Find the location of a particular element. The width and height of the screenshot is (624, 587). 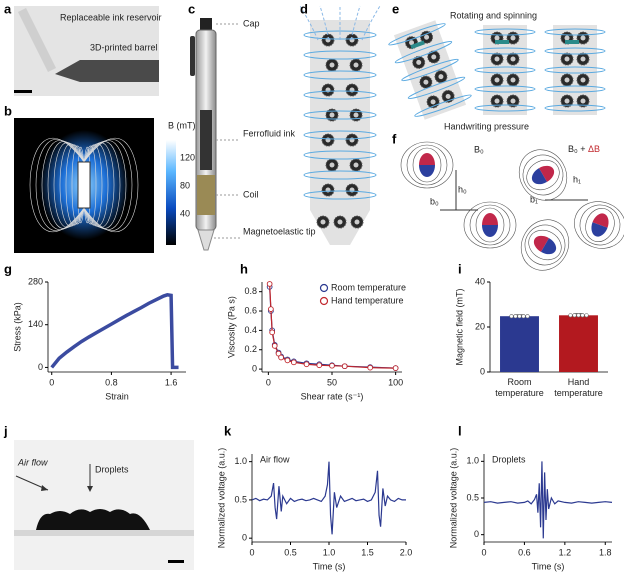

x-tick-label: Room temperature is located at coordinates (519, 387).